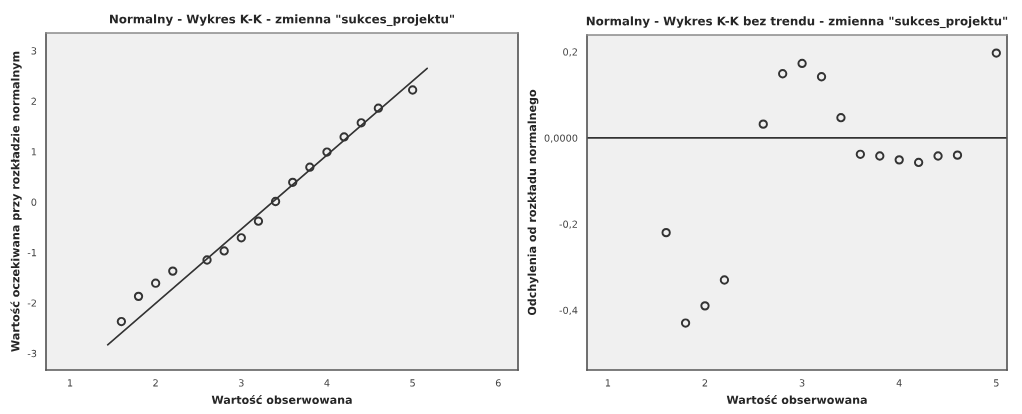 The height and width of the screenshot is (414, 1022). What do you see at coordinates (533, 202) in the screenshot?
I see `y-axis-title: Odchylenia od rozkładu normalnego` at bounding box center [533, 202].